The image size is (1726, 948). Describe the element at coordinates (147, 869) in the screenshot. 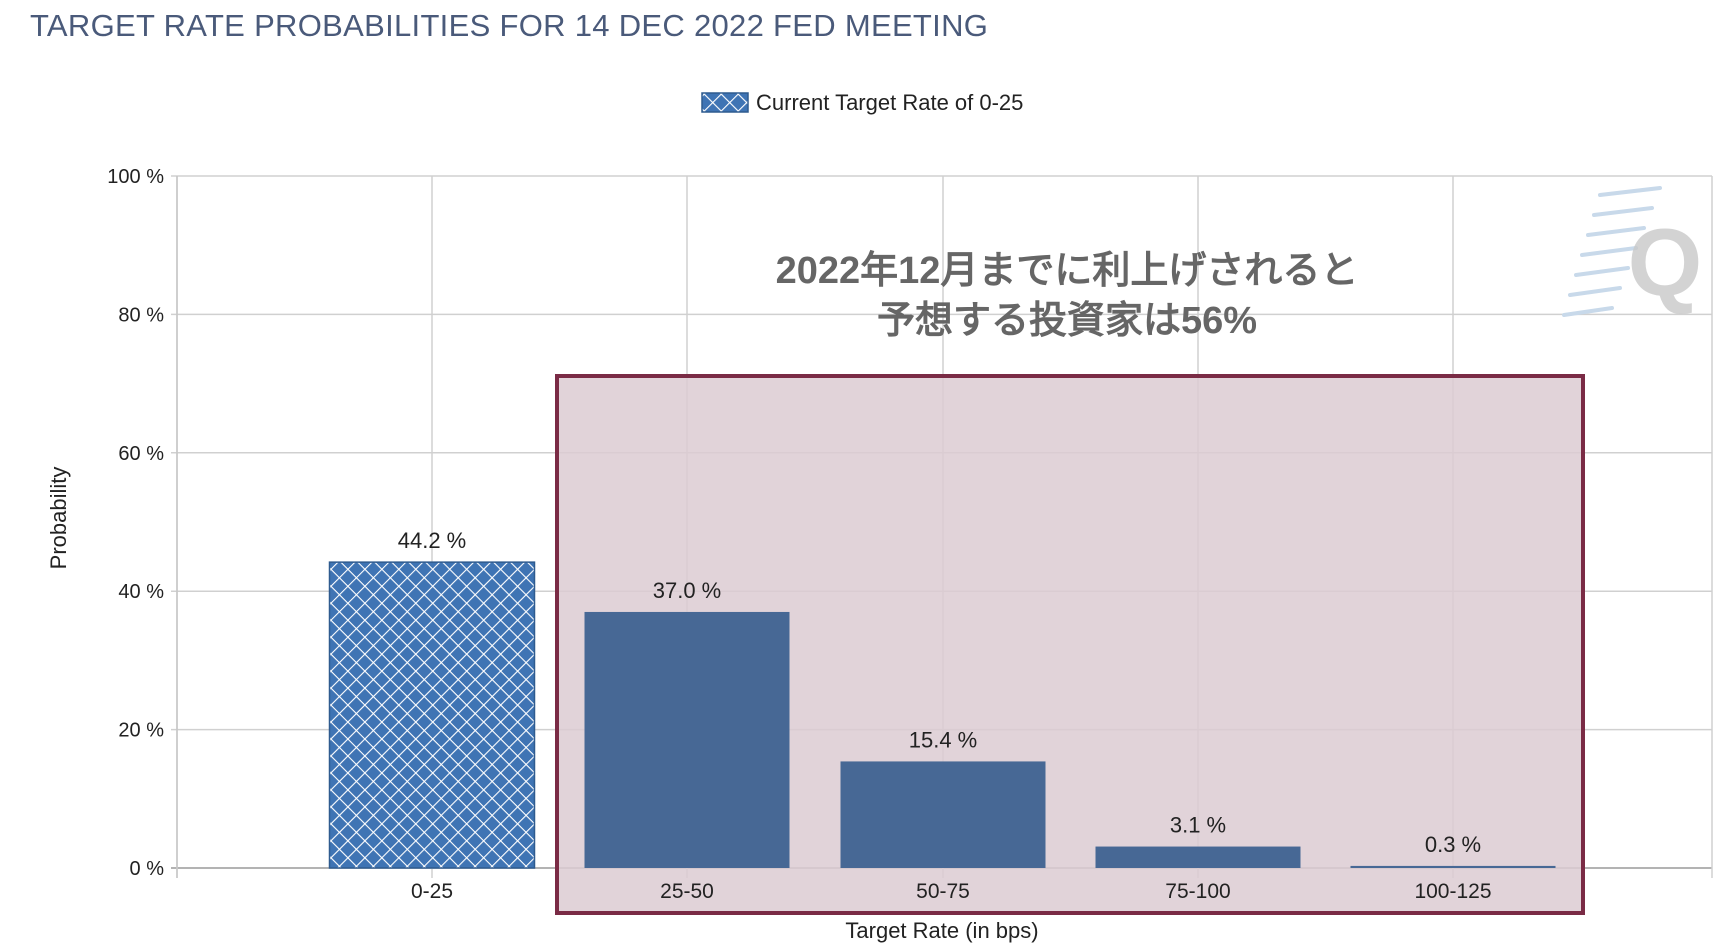

I see `y-tick-label: 0 %` at that location.